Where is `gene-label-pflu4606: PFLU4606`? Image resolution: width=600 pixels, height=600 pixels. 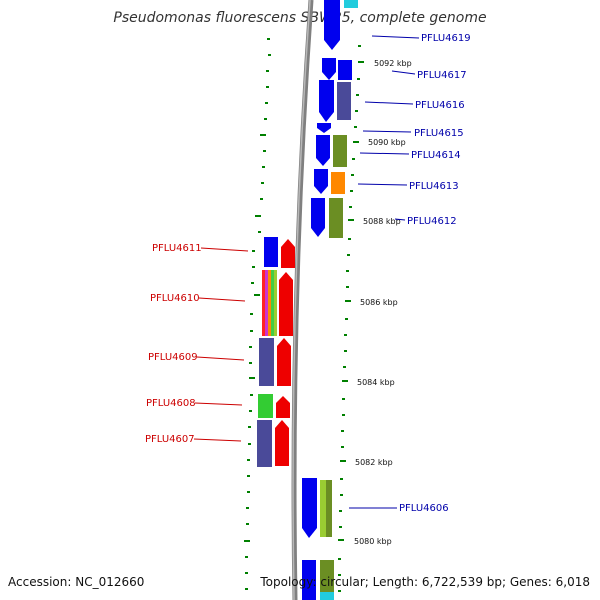 gene-label-pflu4606: PFLU4606 is located at coordinates (424, 508).